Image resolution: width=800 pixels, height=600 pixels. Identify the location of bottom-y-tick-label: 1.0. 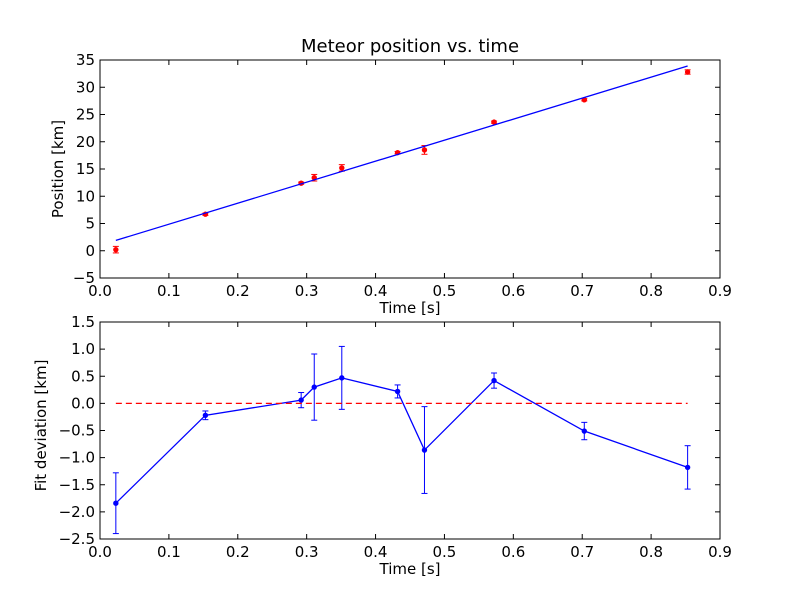
(83, 349).